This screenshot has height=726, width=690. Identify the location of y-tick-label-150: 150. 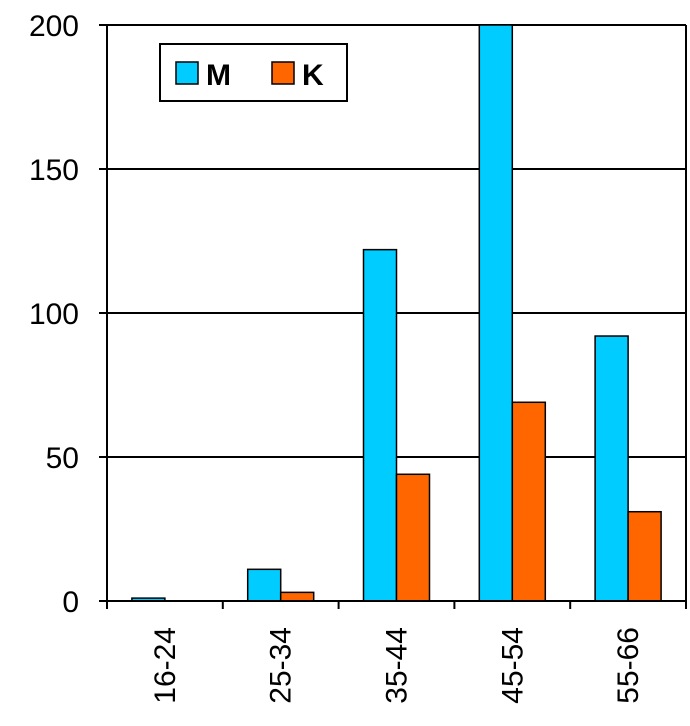
(54, 170).